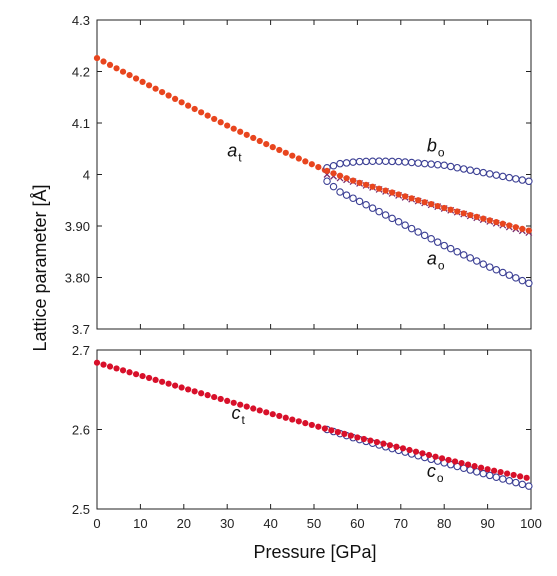 This screenshot has height=576, width=557. What do you see at coordinates (401, 523) in the screenshot?
I see `x-tick-label: 70` at bounding box center [401, 523].